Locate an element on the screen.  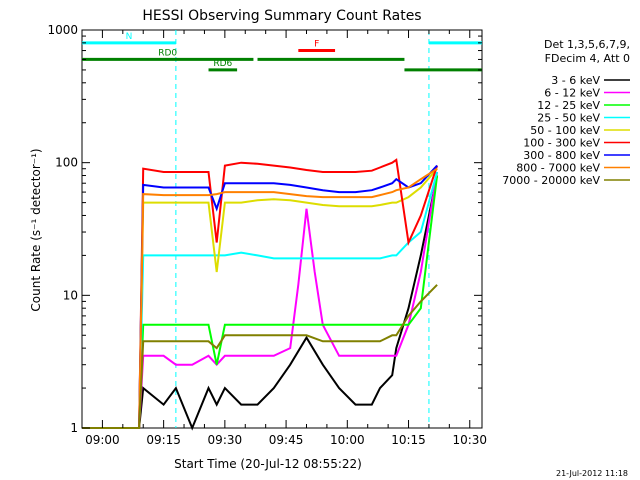
y-axis-label: Count Rate (s⁻¹ detector⁻¹) is located at coordinates (36, 229).